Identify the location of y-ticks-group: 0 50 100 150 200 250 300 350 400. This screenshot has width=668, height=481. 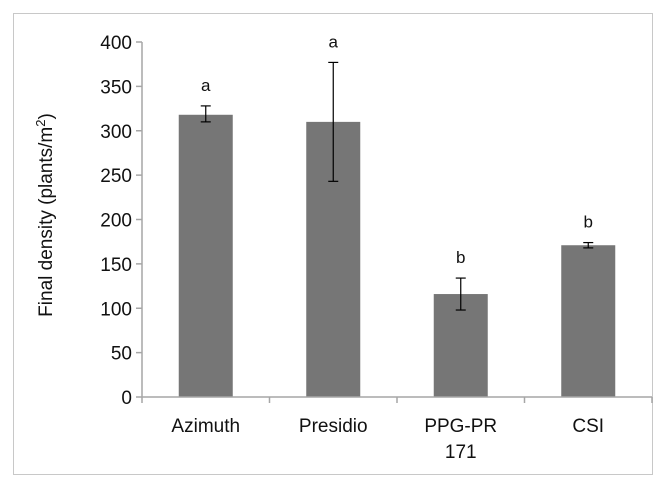
(121, 221).